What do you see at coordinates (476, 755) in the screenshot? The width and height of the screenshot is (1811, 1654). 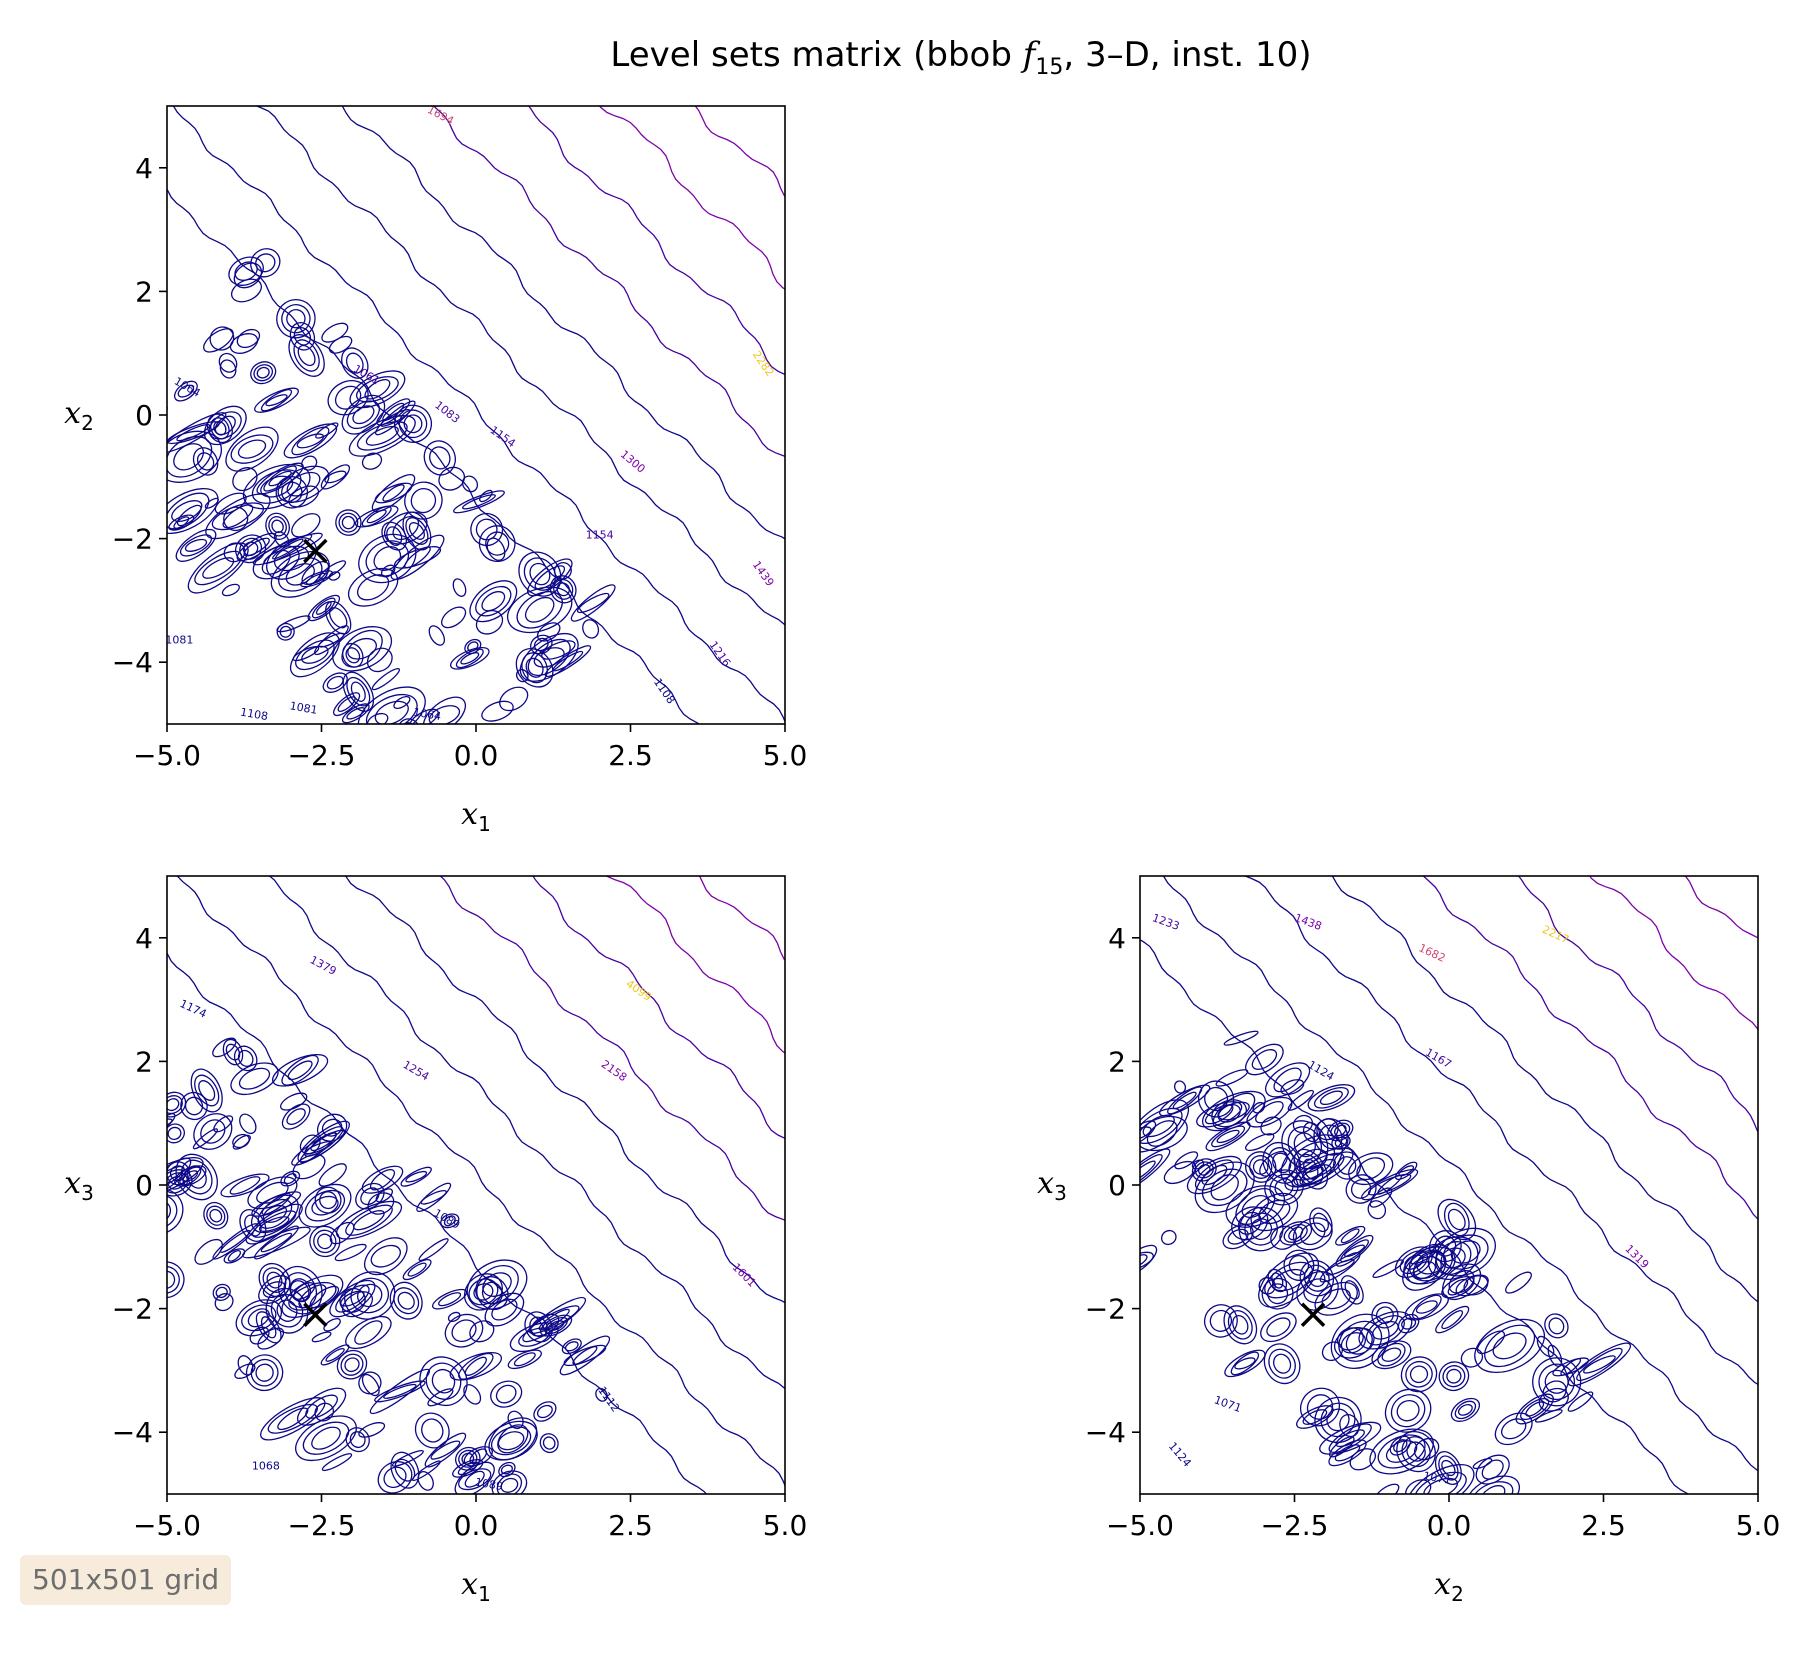 I see `x-tick-label: 0.0` at bounding box center [476, 755].